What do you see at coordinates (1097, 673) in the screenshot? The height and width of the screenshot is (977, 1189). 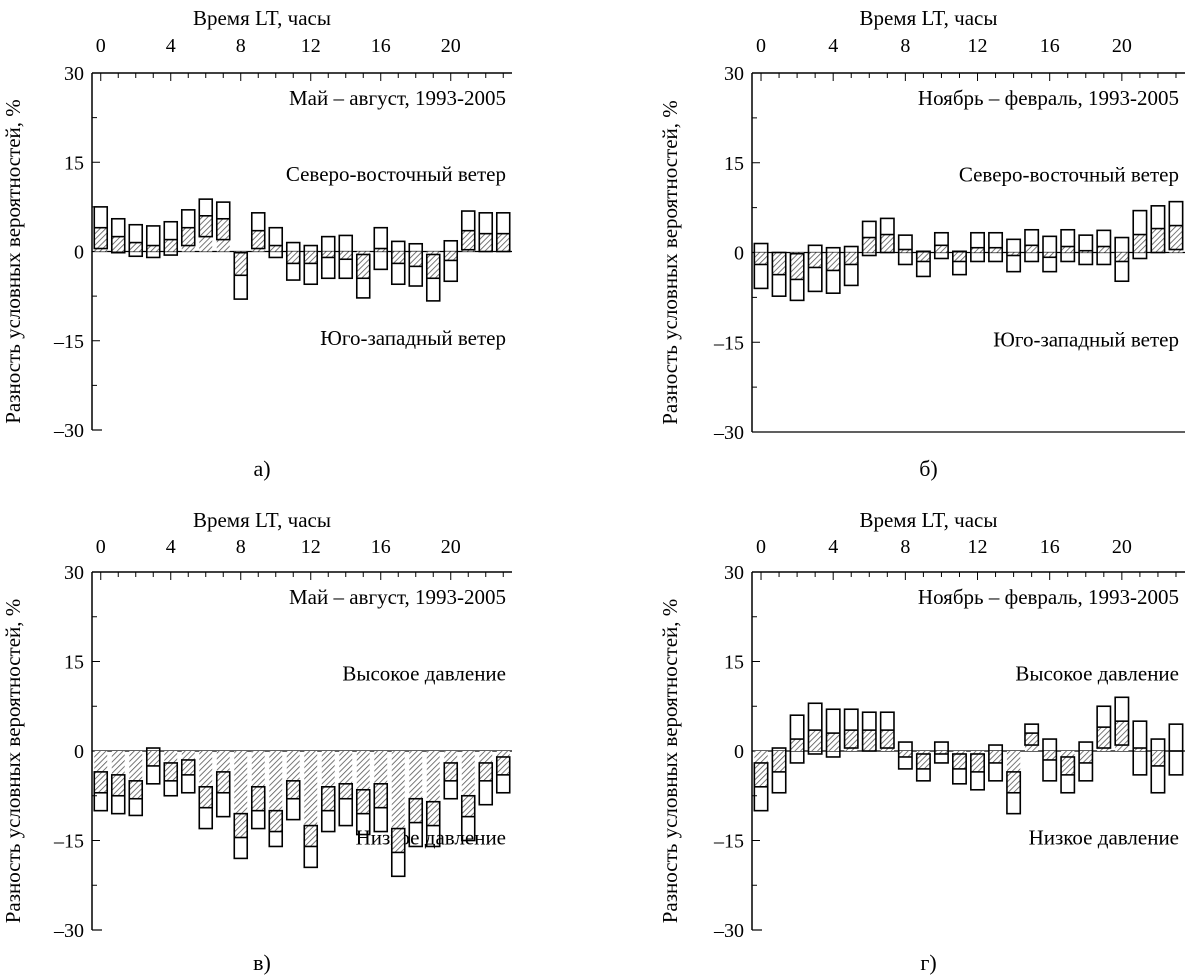 I see `upper-annotation: Высокое давление` at bounding box center [1097, 673].